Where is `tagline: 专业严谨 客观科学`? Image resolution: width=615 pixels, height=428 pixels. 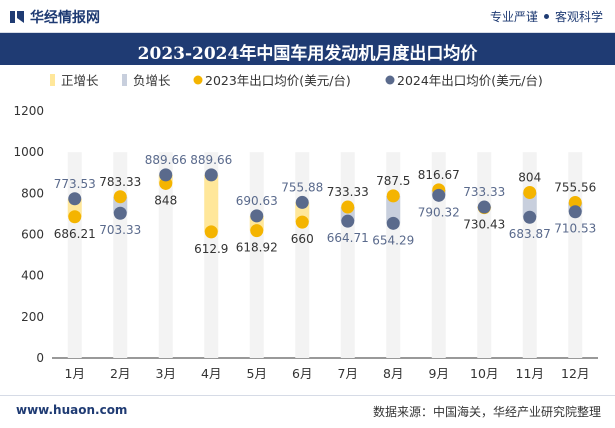
tagline: 专业严谨 客观科学 is located at coordinates (546, 16).